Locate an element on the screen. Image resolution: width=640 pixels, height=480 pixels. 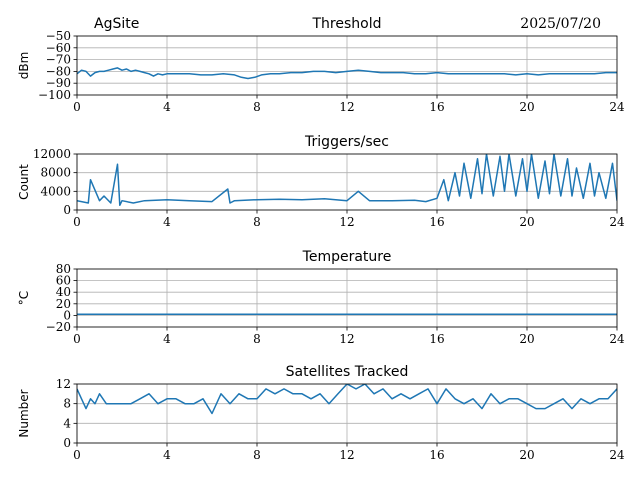
y-tick-label: 4 is located at coordinates (67, 423).